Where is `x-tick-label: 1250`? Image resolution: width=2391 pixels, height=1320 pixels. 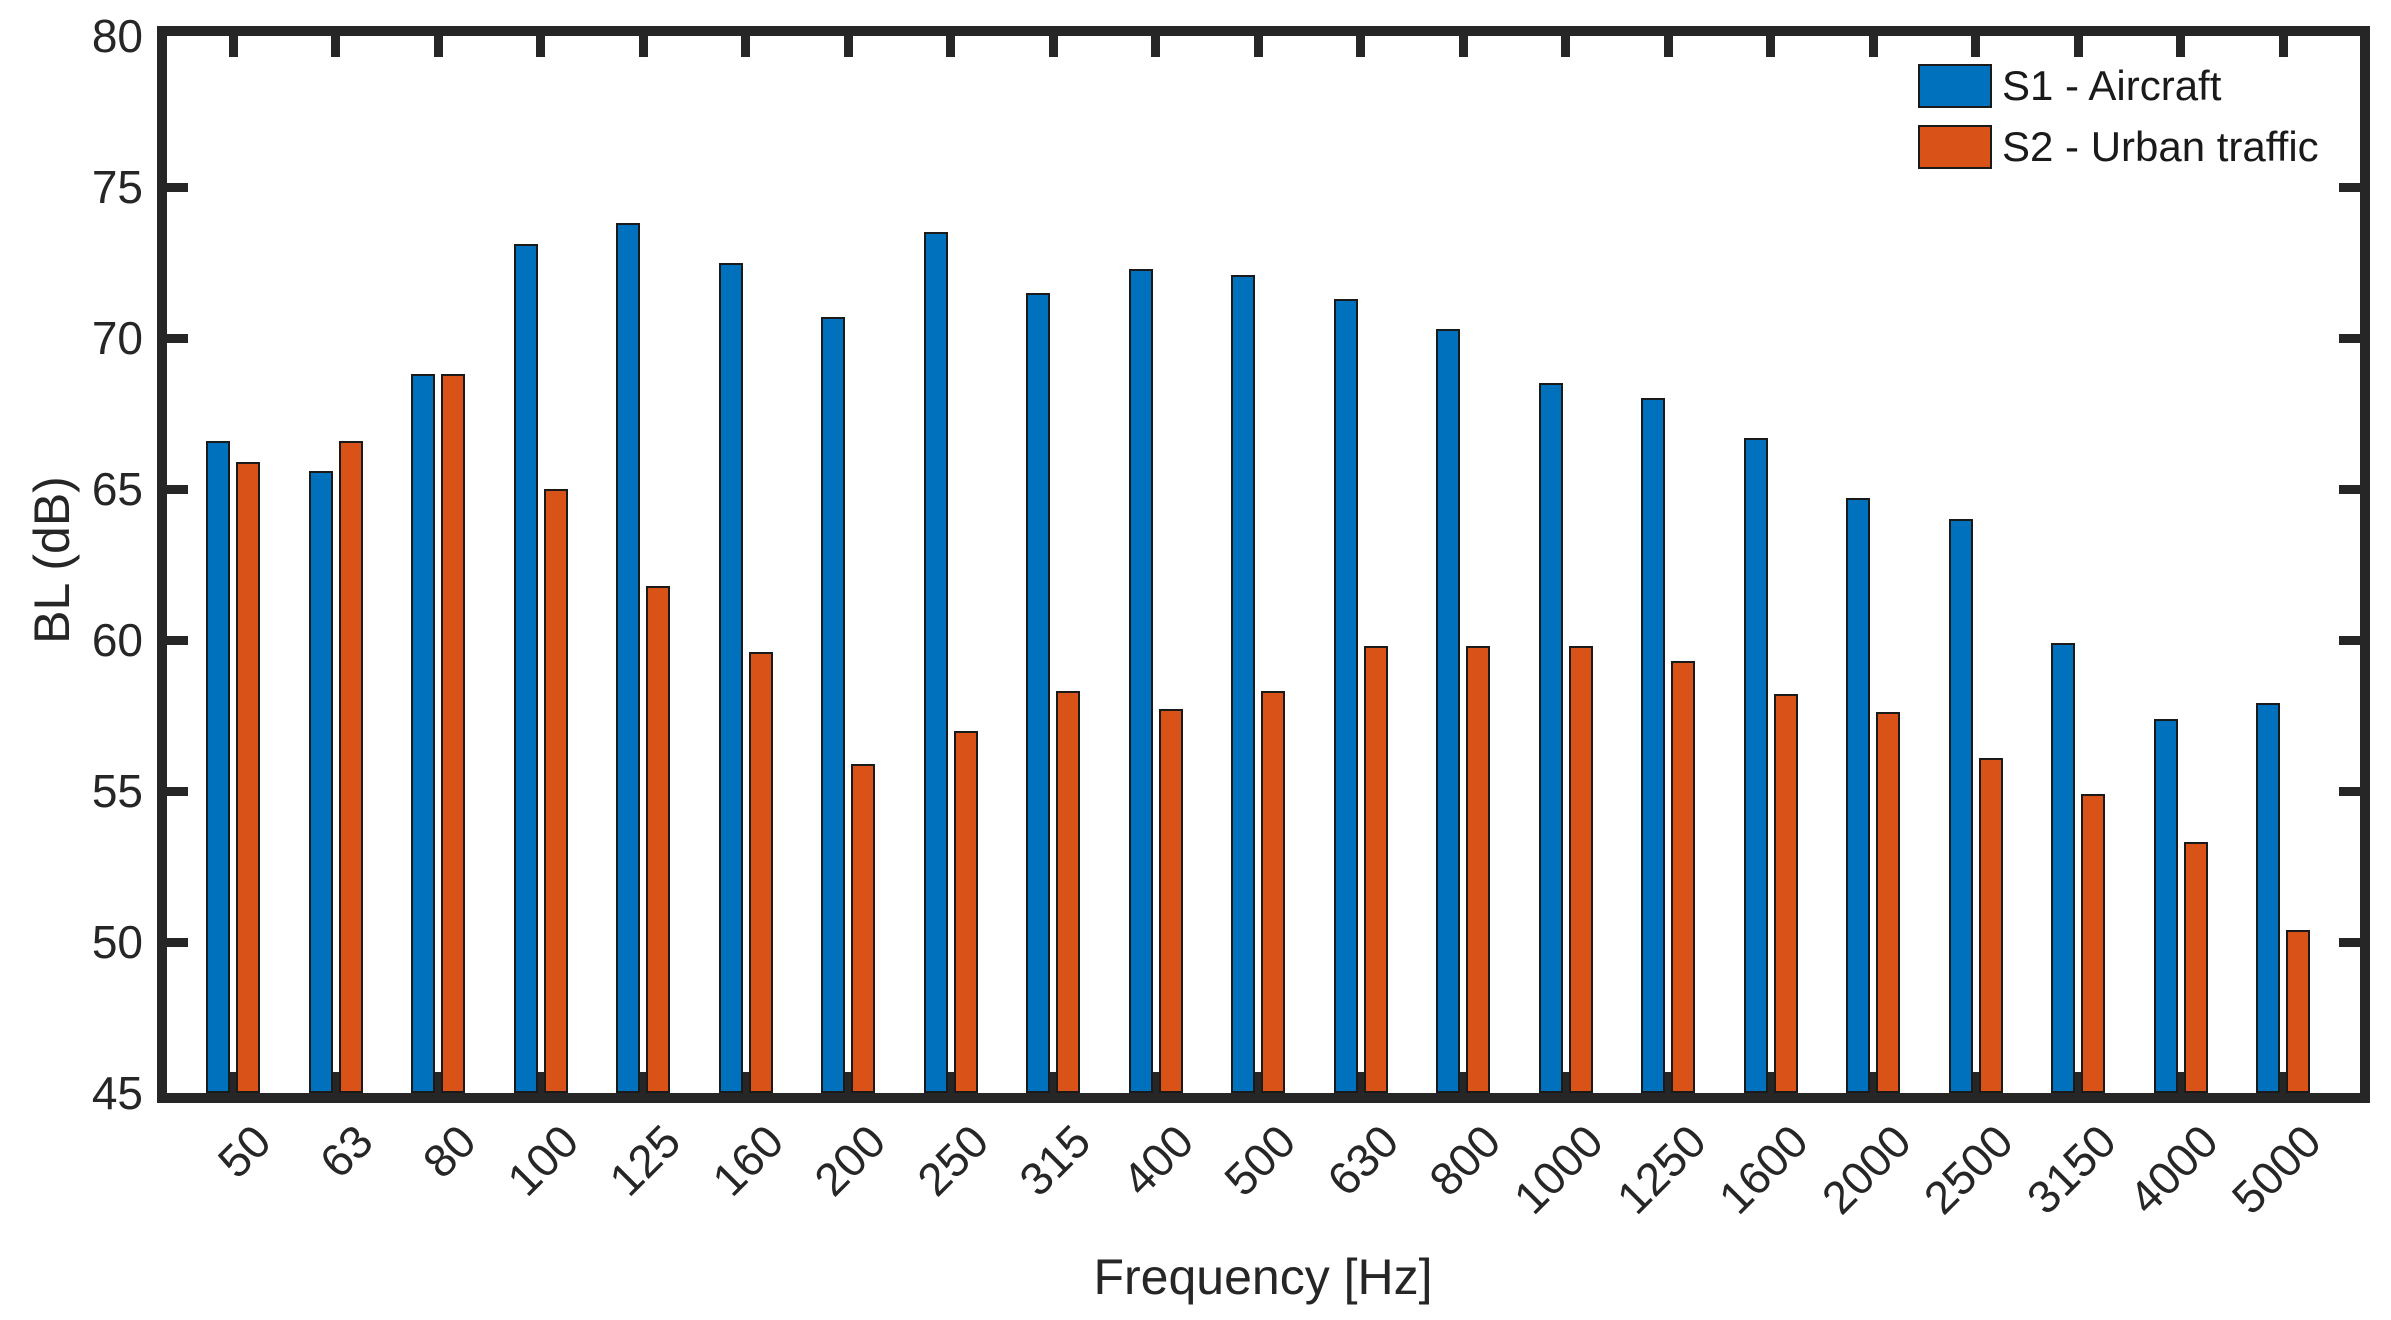 x-tick-label: 1250 is located at coordinates (1661, 1169).